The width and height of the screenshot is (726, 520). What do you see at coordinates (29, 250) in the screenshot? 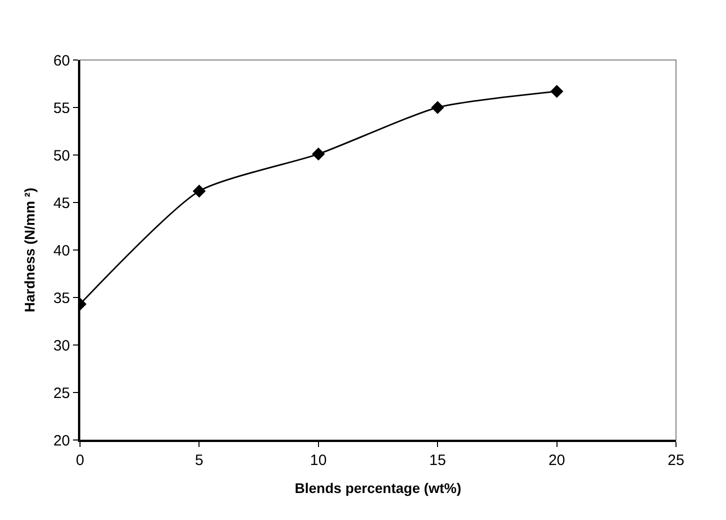
I see `y-axis-title: Hardness (N/mm ²)` at bounding box center [29, 250].